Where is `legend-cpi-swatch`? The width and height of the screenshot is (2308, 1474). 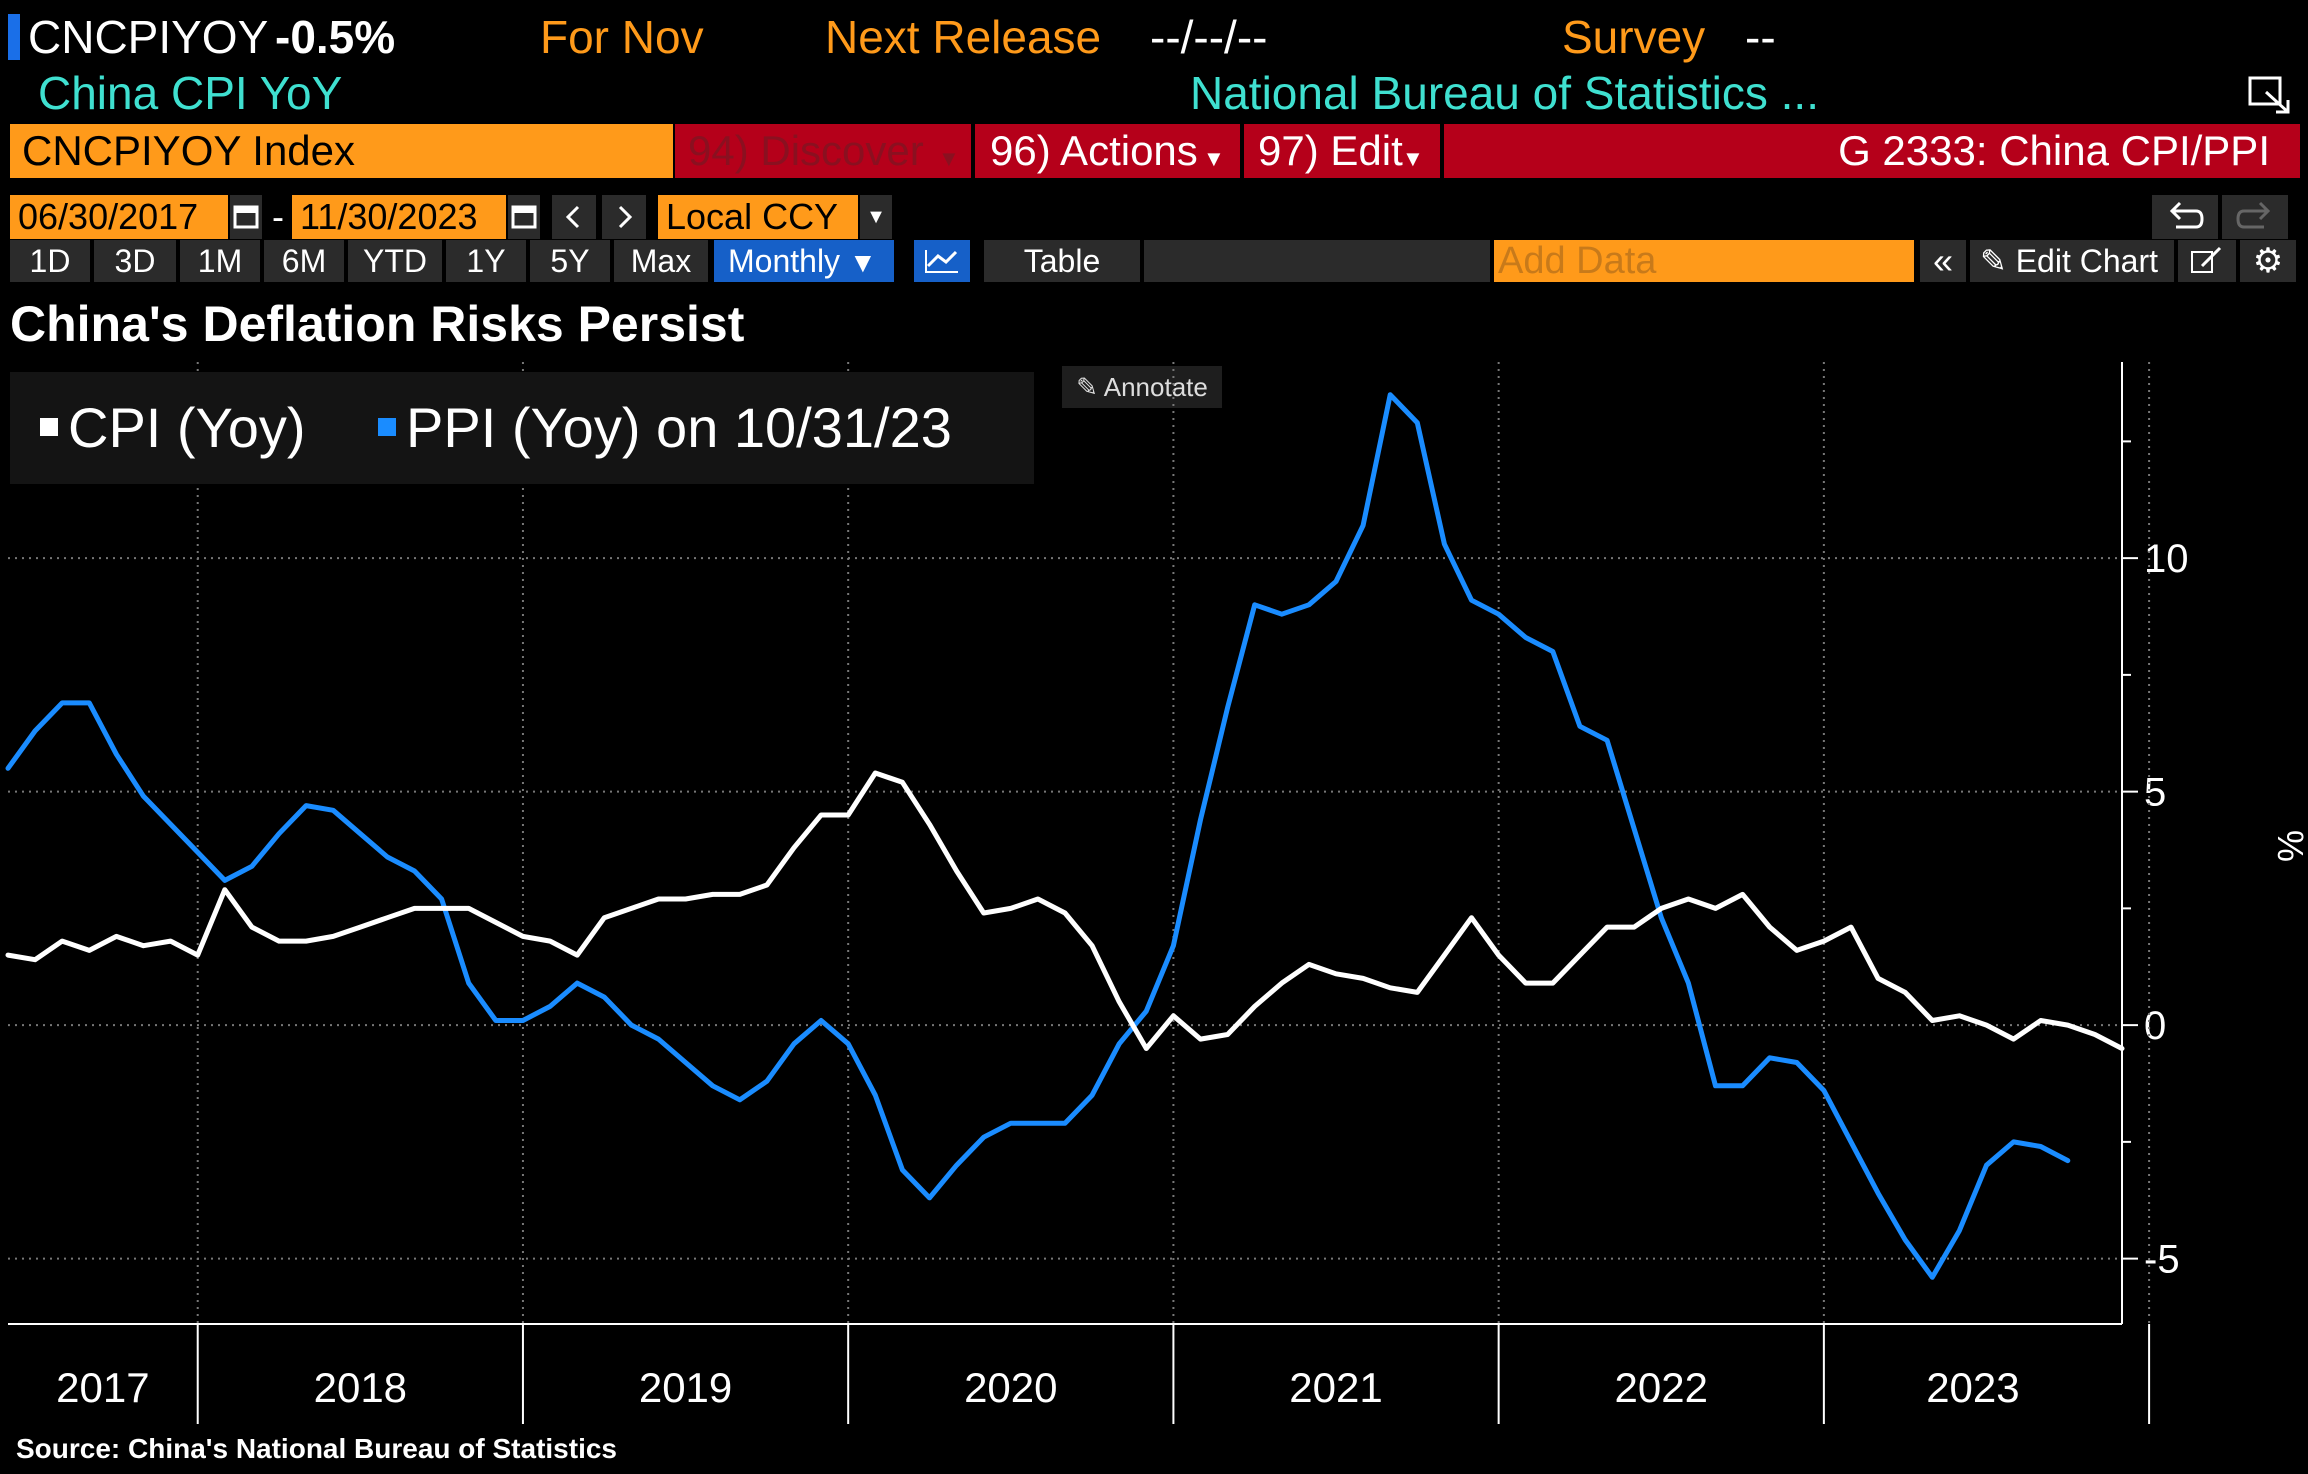 legend-cpi-swatch is located at coordinates (49, 427).